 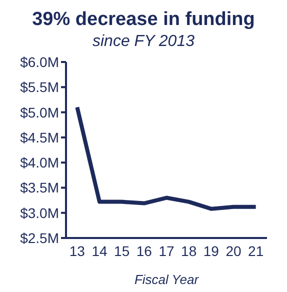 I want to click on x-tick-label: 14, so click(x=100, y=250).